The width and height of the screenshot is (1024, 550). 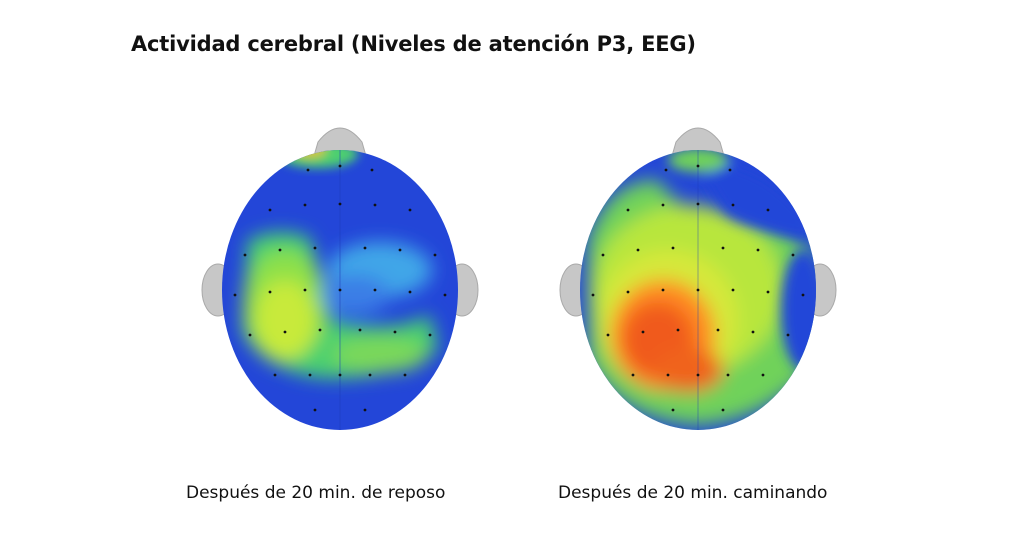 I want to click on caption-walking: Después de 20 min. caminando, so click(x=693, y=493).